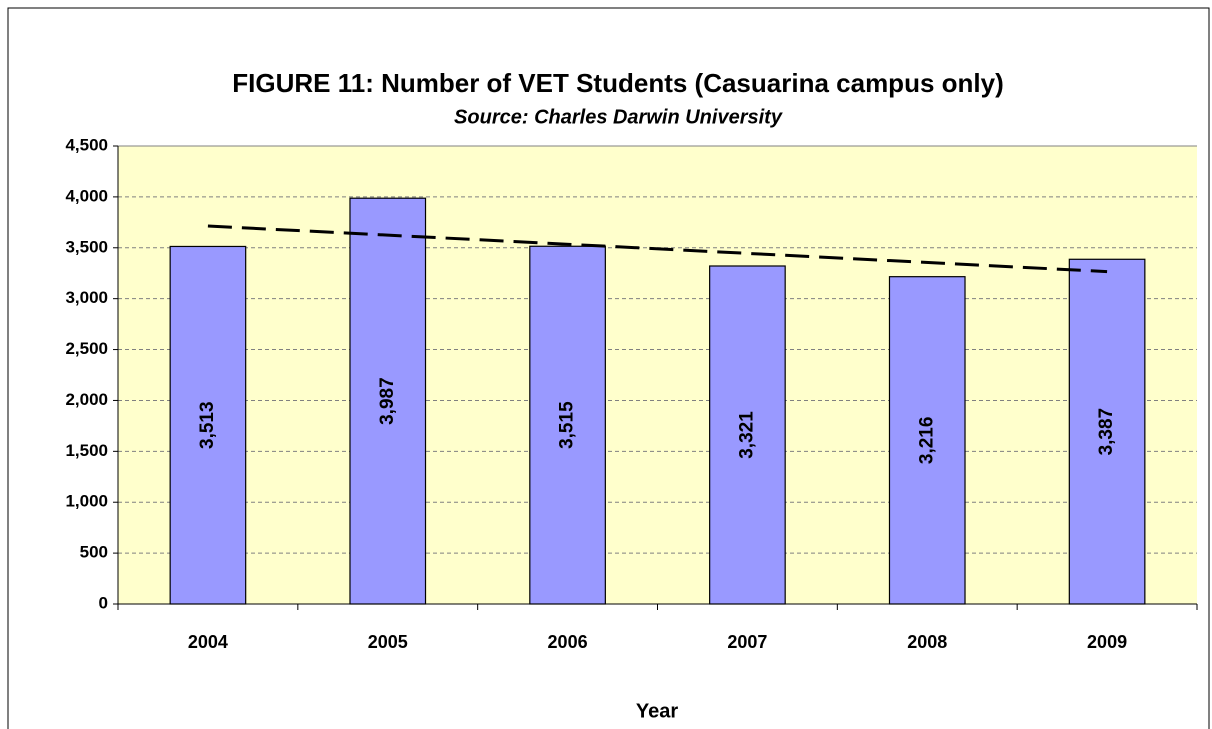 Image resolution: width=1212 pixels, height=729 pixels. What do you see at coordinates (94, 552) in the screenshot?
I see `y-tick-label: 500` at bounding box center [94, 552].